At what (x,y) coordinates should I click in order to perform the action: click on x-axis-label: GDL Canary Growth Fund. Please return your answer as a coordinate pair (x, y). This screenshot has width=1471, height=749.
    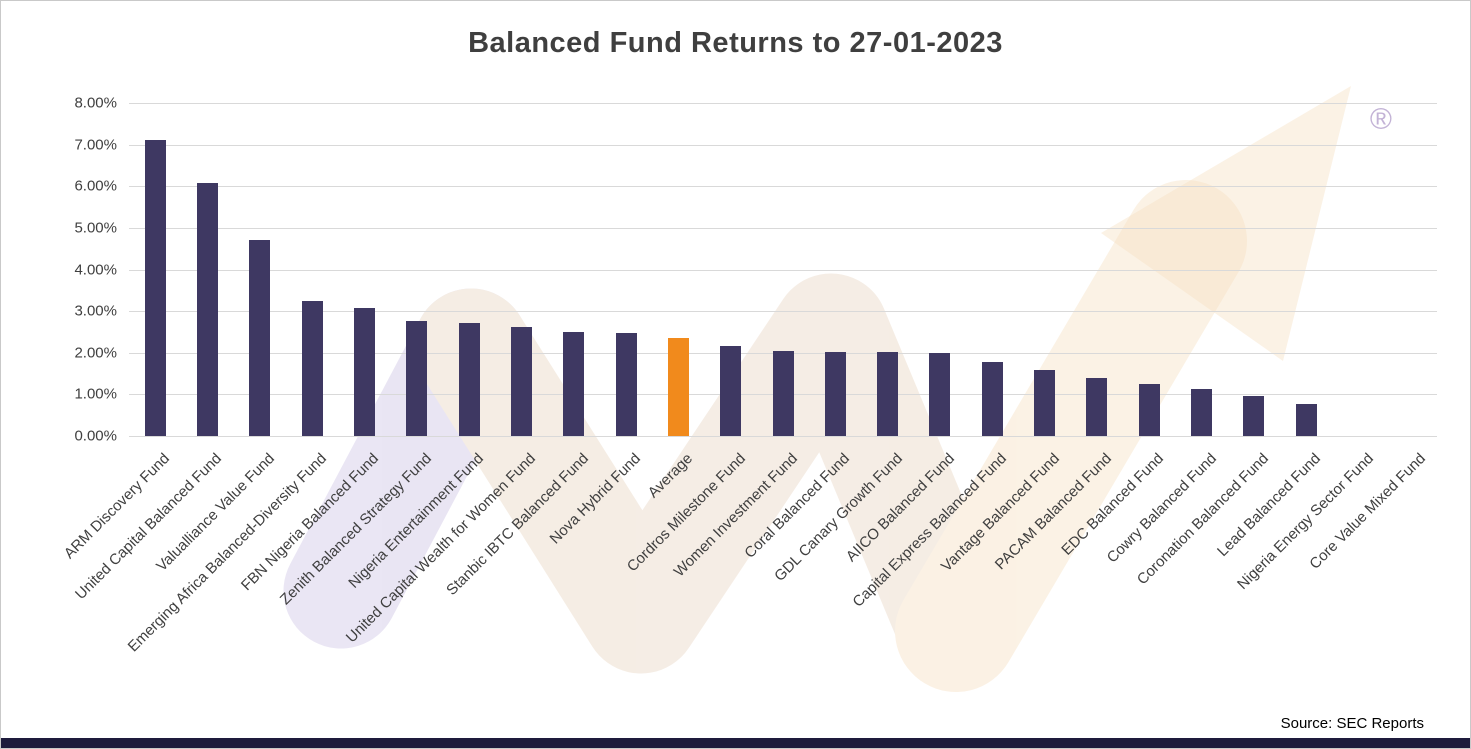
    Looking at the image, I should click on (838, 517).